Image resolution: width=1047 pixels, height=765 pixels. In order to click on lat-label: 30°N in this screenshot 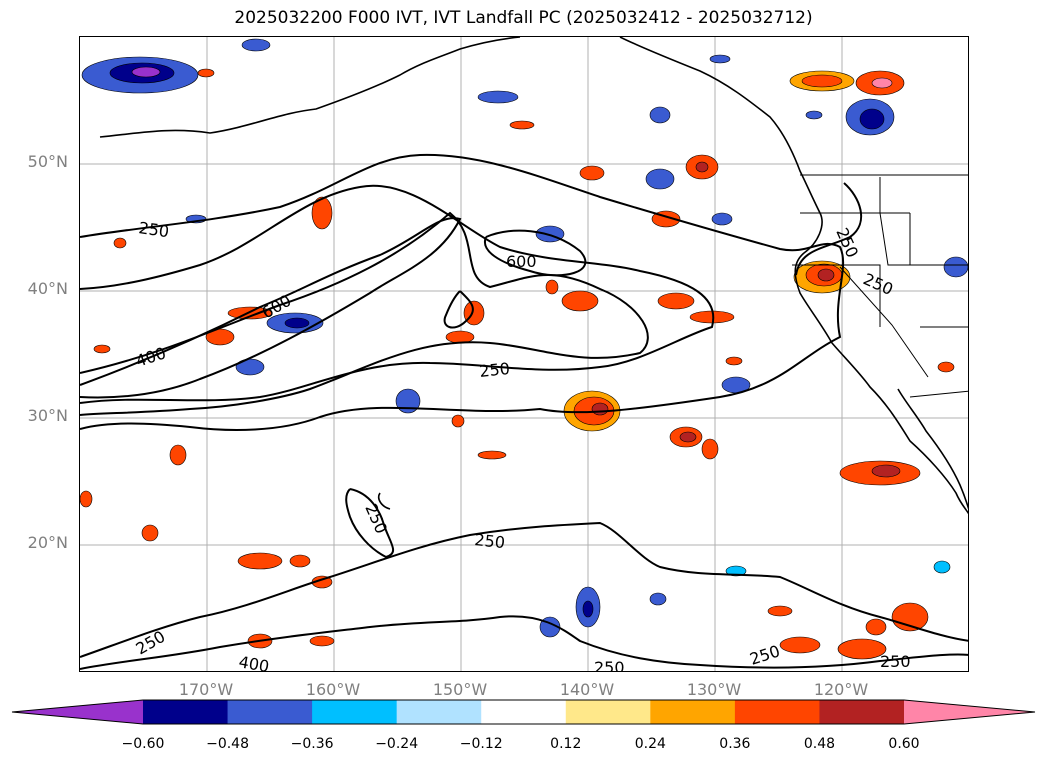, I will do `click(47, 415)`.